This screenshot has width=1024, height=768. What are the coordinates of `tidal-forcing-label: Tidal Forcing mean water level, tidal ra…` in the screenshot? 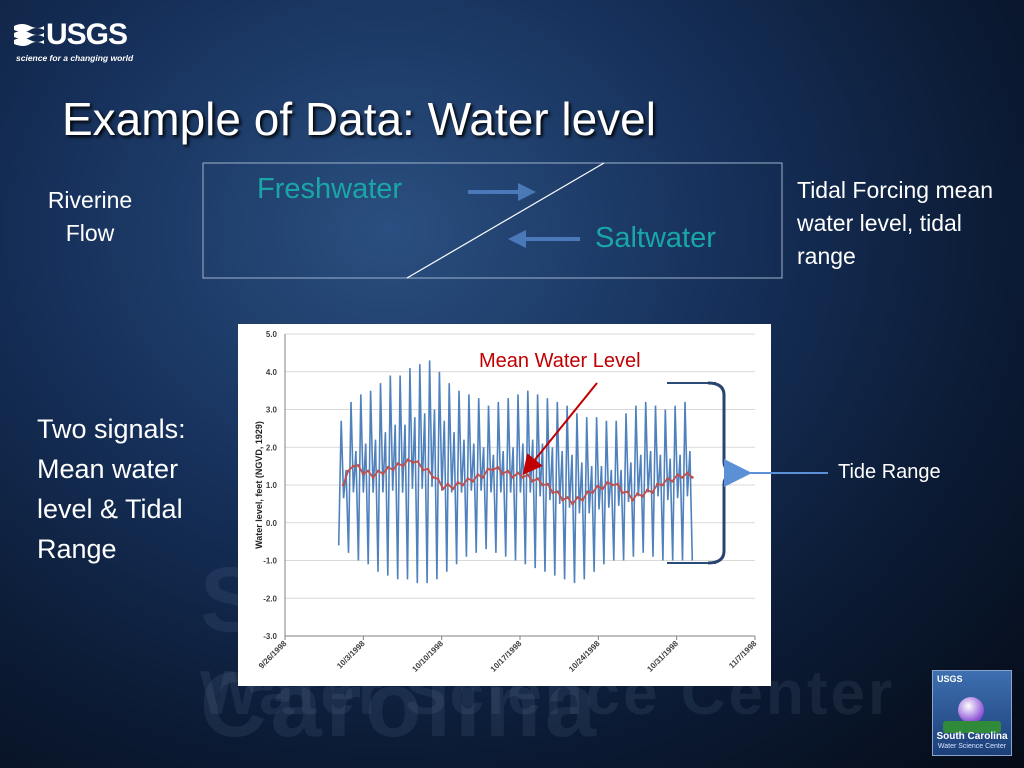 It's located at (895, 223).